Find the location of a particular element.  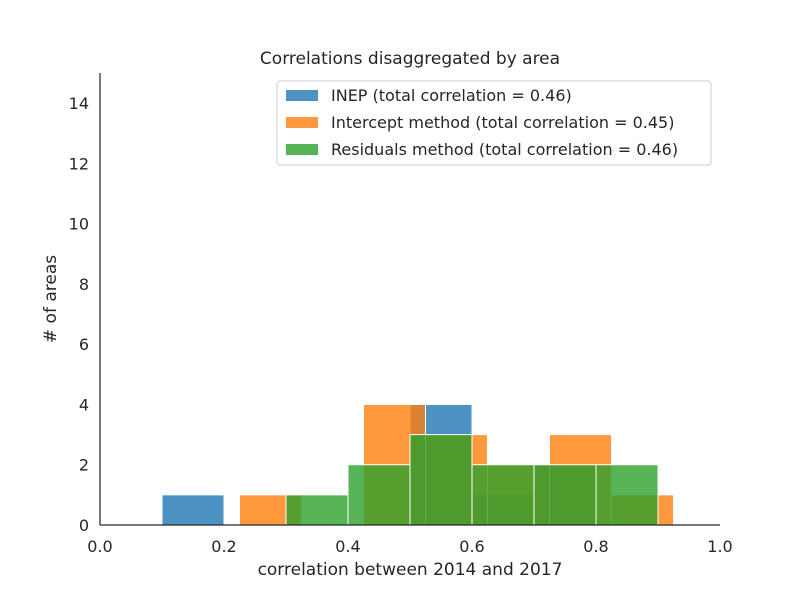

x-tick-label: 1.0 is located at coordinates (719, 546).